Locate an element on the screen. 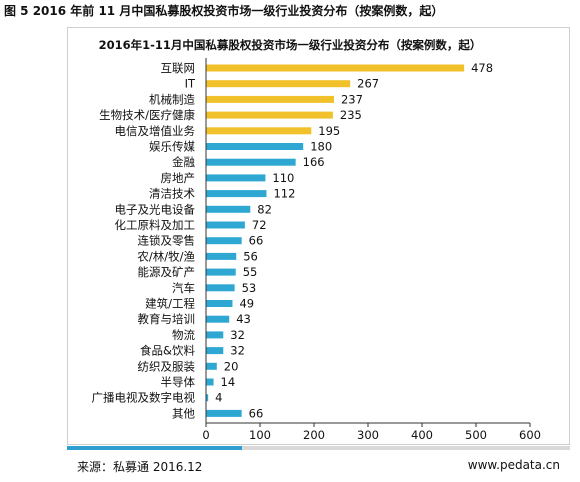 This screenshot has height=482, width=580. value-label-7: 110 is located at coordinates (283, 178).